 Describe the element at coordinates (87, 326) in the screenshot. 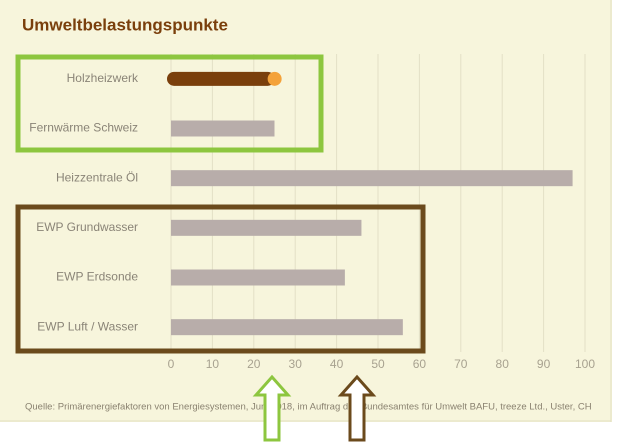

I see `y-tick-label: EWP Luft / Wasser` at that location.